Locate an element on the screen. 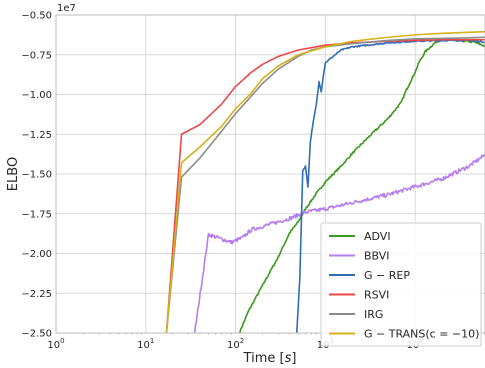 The image size is (485, 368). y-offset-label: 1e7 is located at coordinates (66, 8).